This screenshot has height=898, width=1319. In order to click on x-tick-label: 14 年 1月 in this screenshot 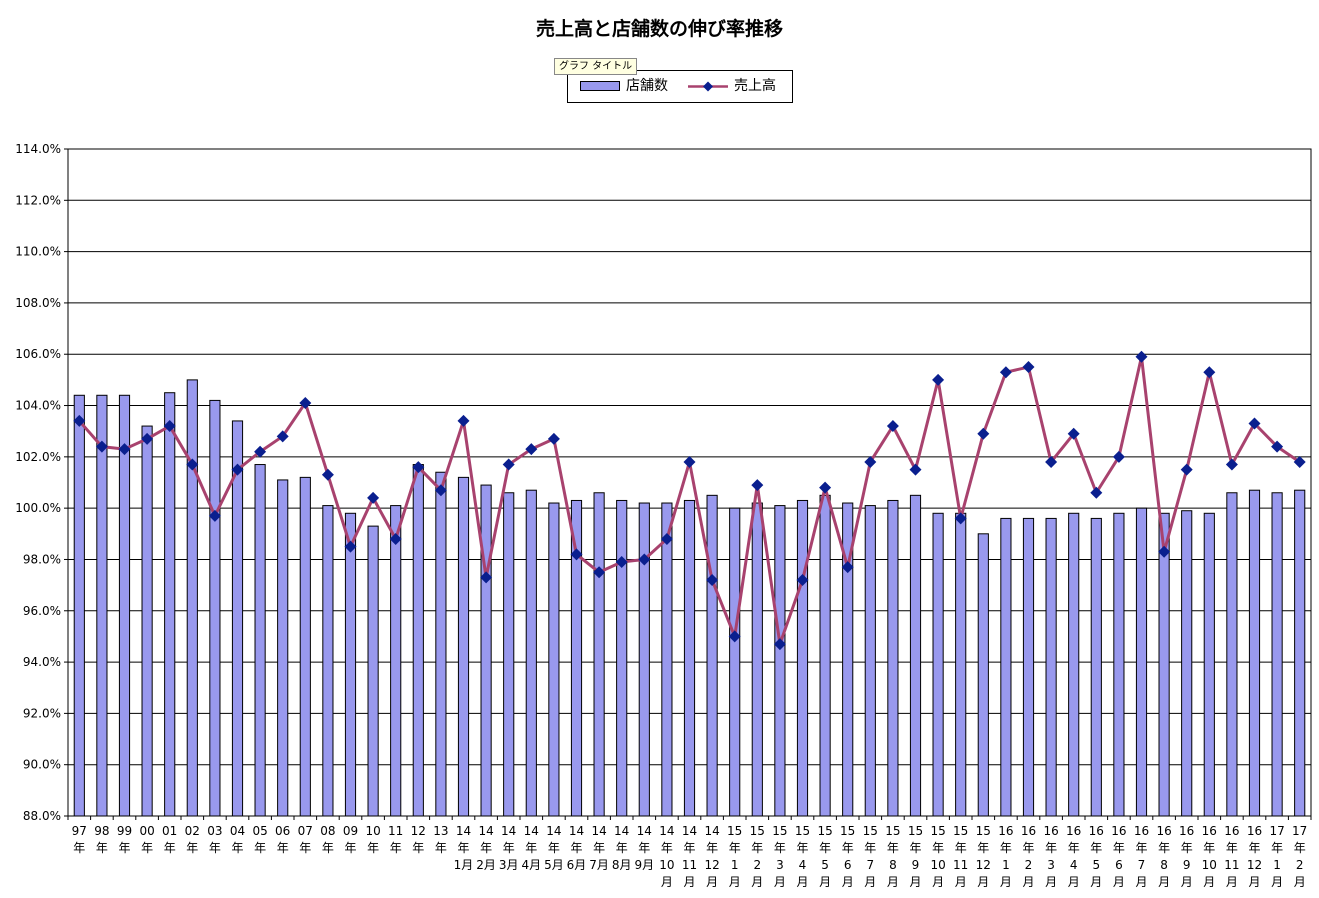, I will do `click(464, 848)`.